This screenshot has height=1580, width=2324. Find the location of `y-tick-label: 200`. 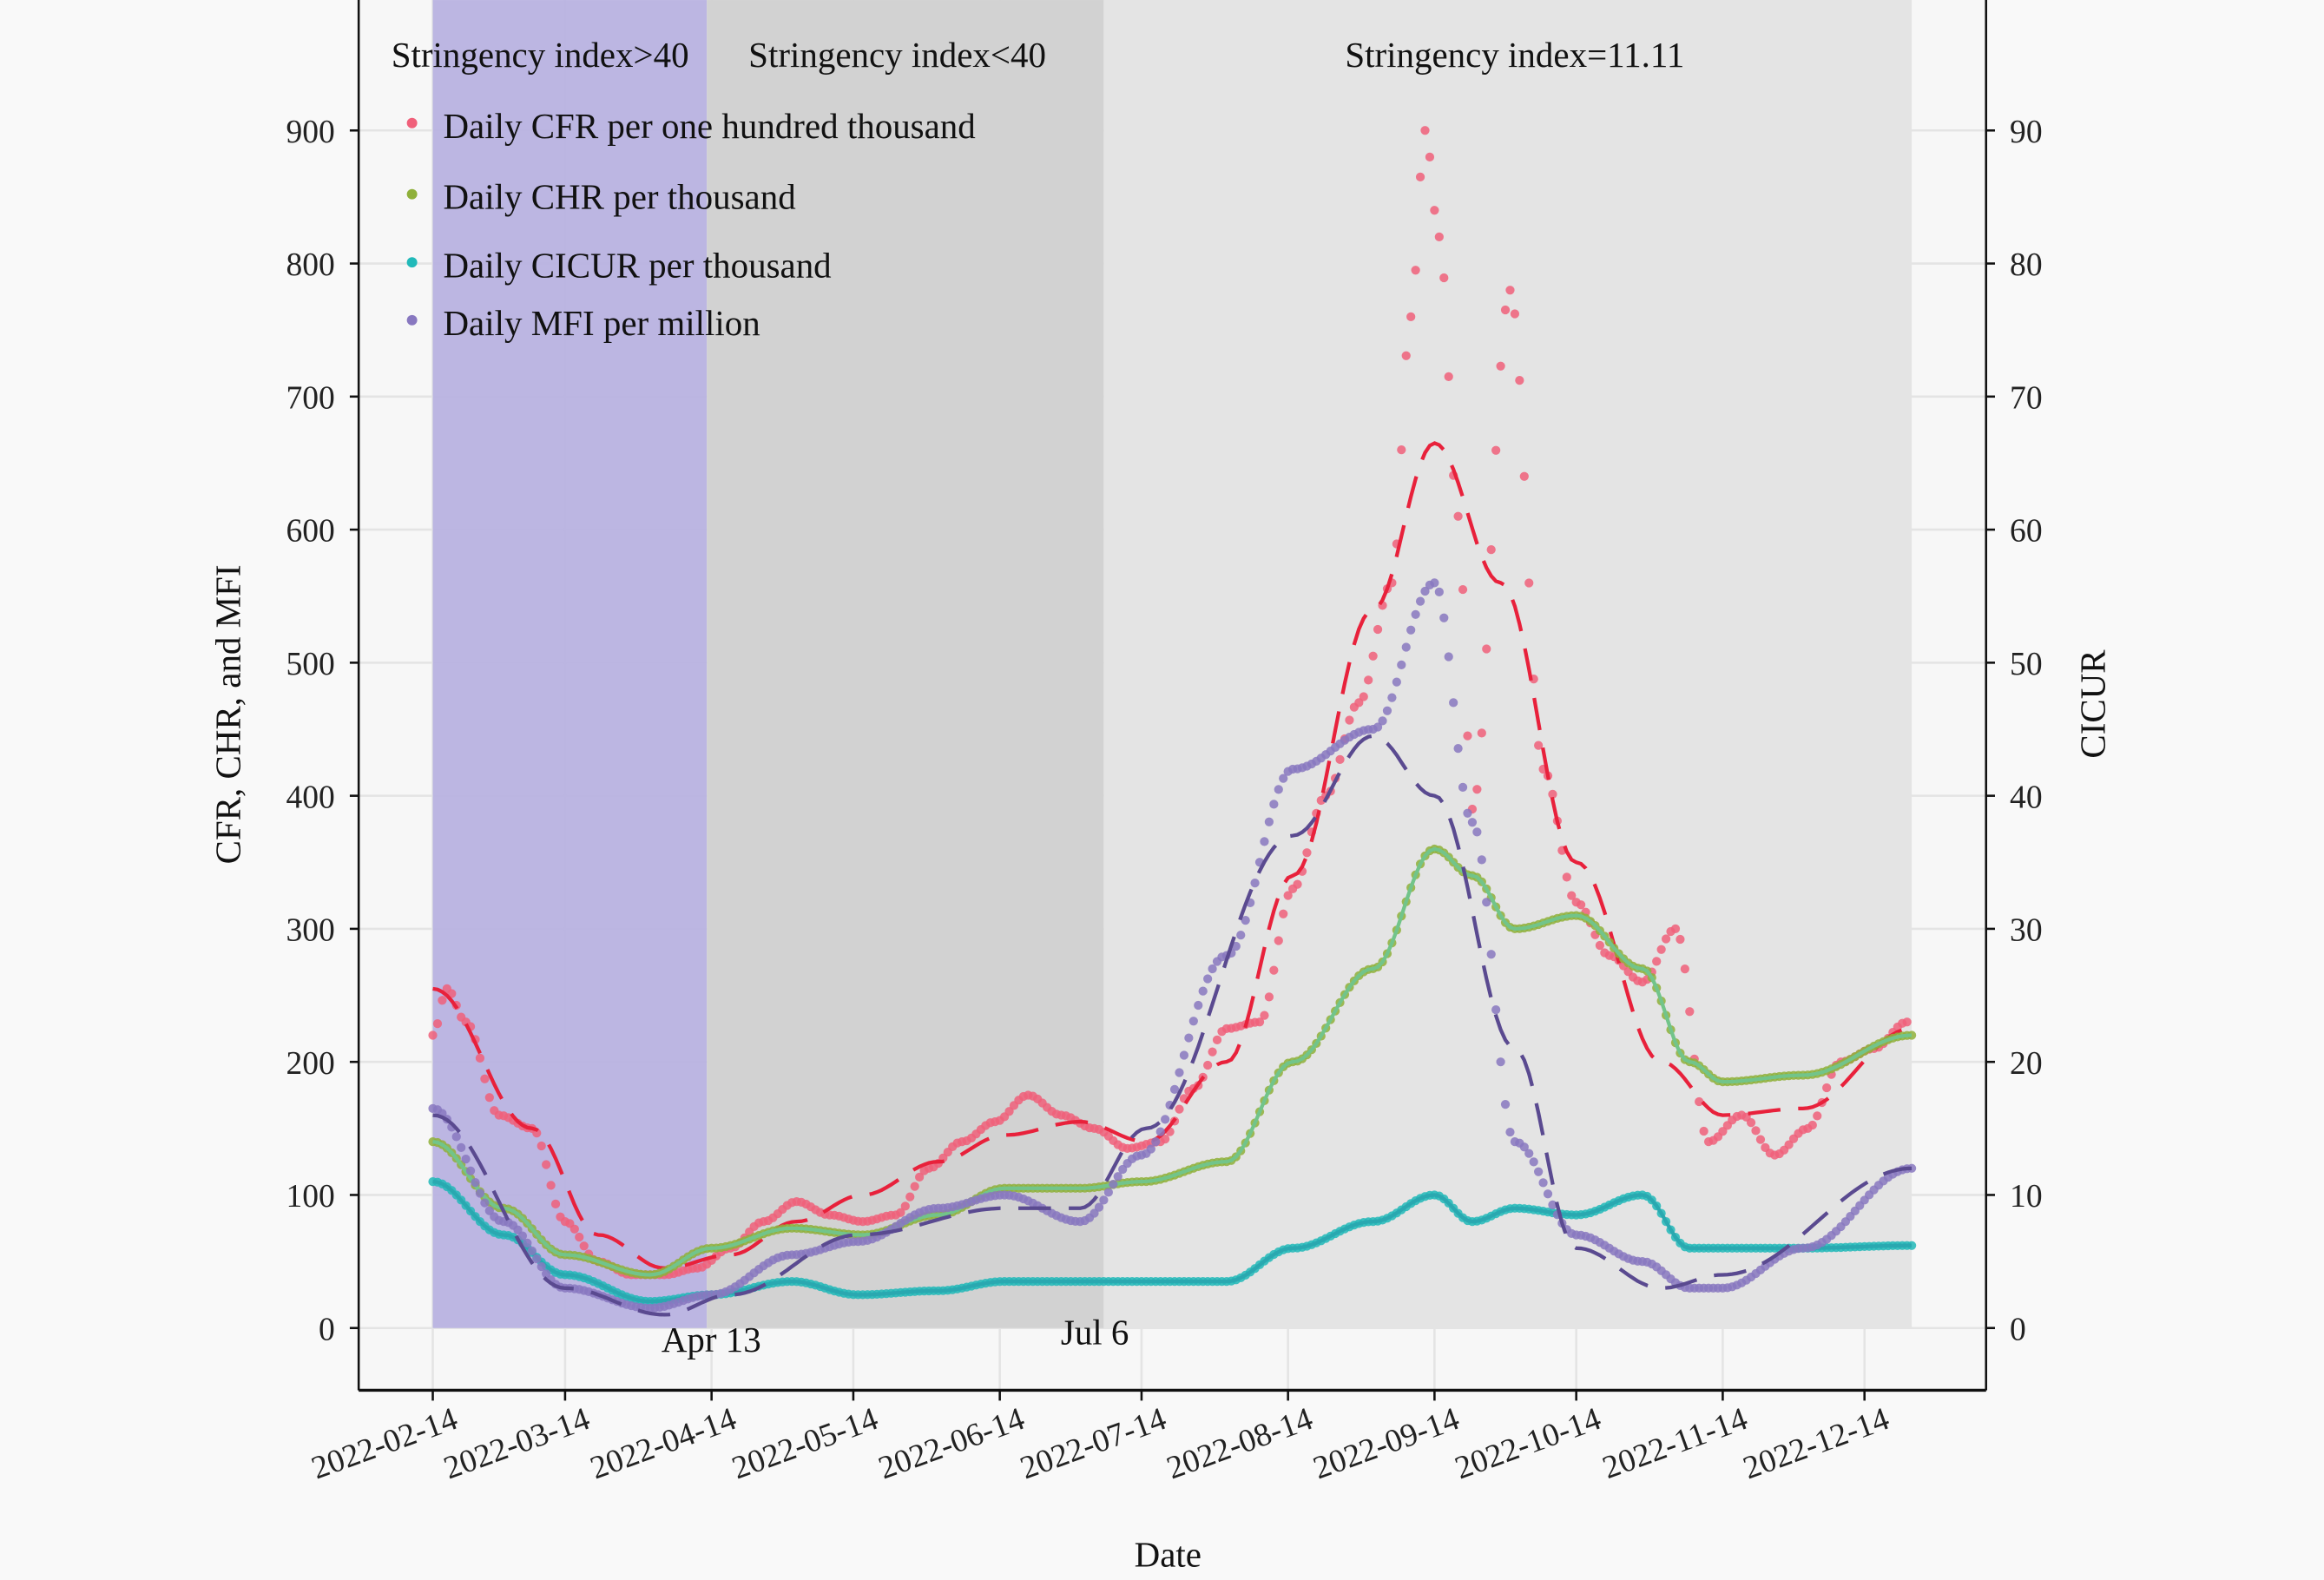

y-tick-label: 200 is located at coordinates (310, 1064).